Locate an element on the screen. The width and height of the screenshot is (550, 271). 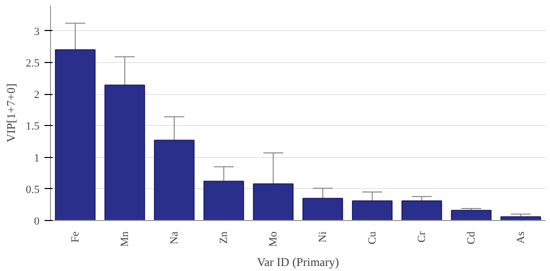
x-tick-label: Fe is located at coordinates (75, 236).